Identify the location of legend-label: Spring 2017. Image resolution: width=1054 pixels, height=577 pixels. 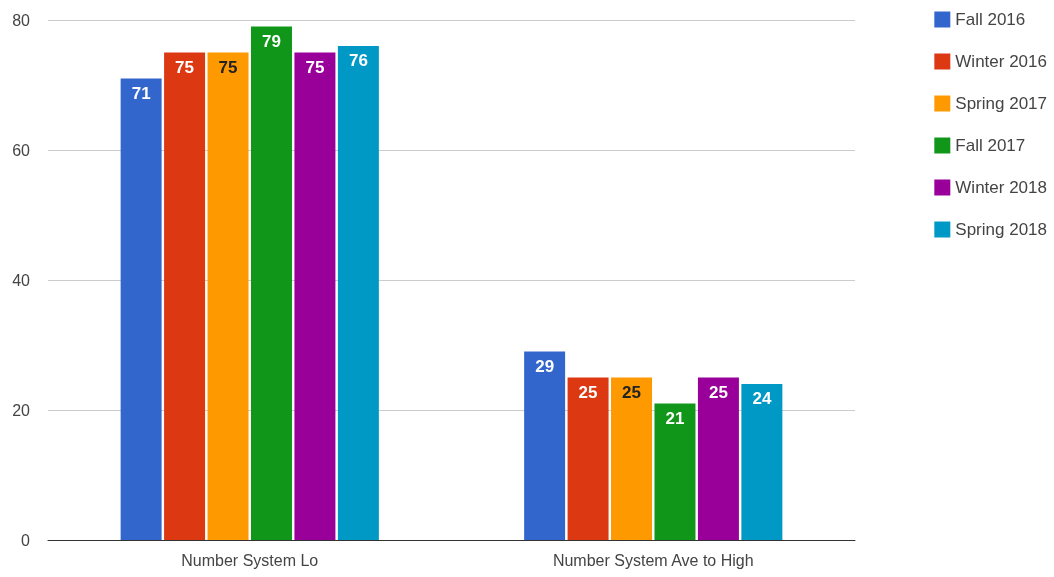
(1001, 103).